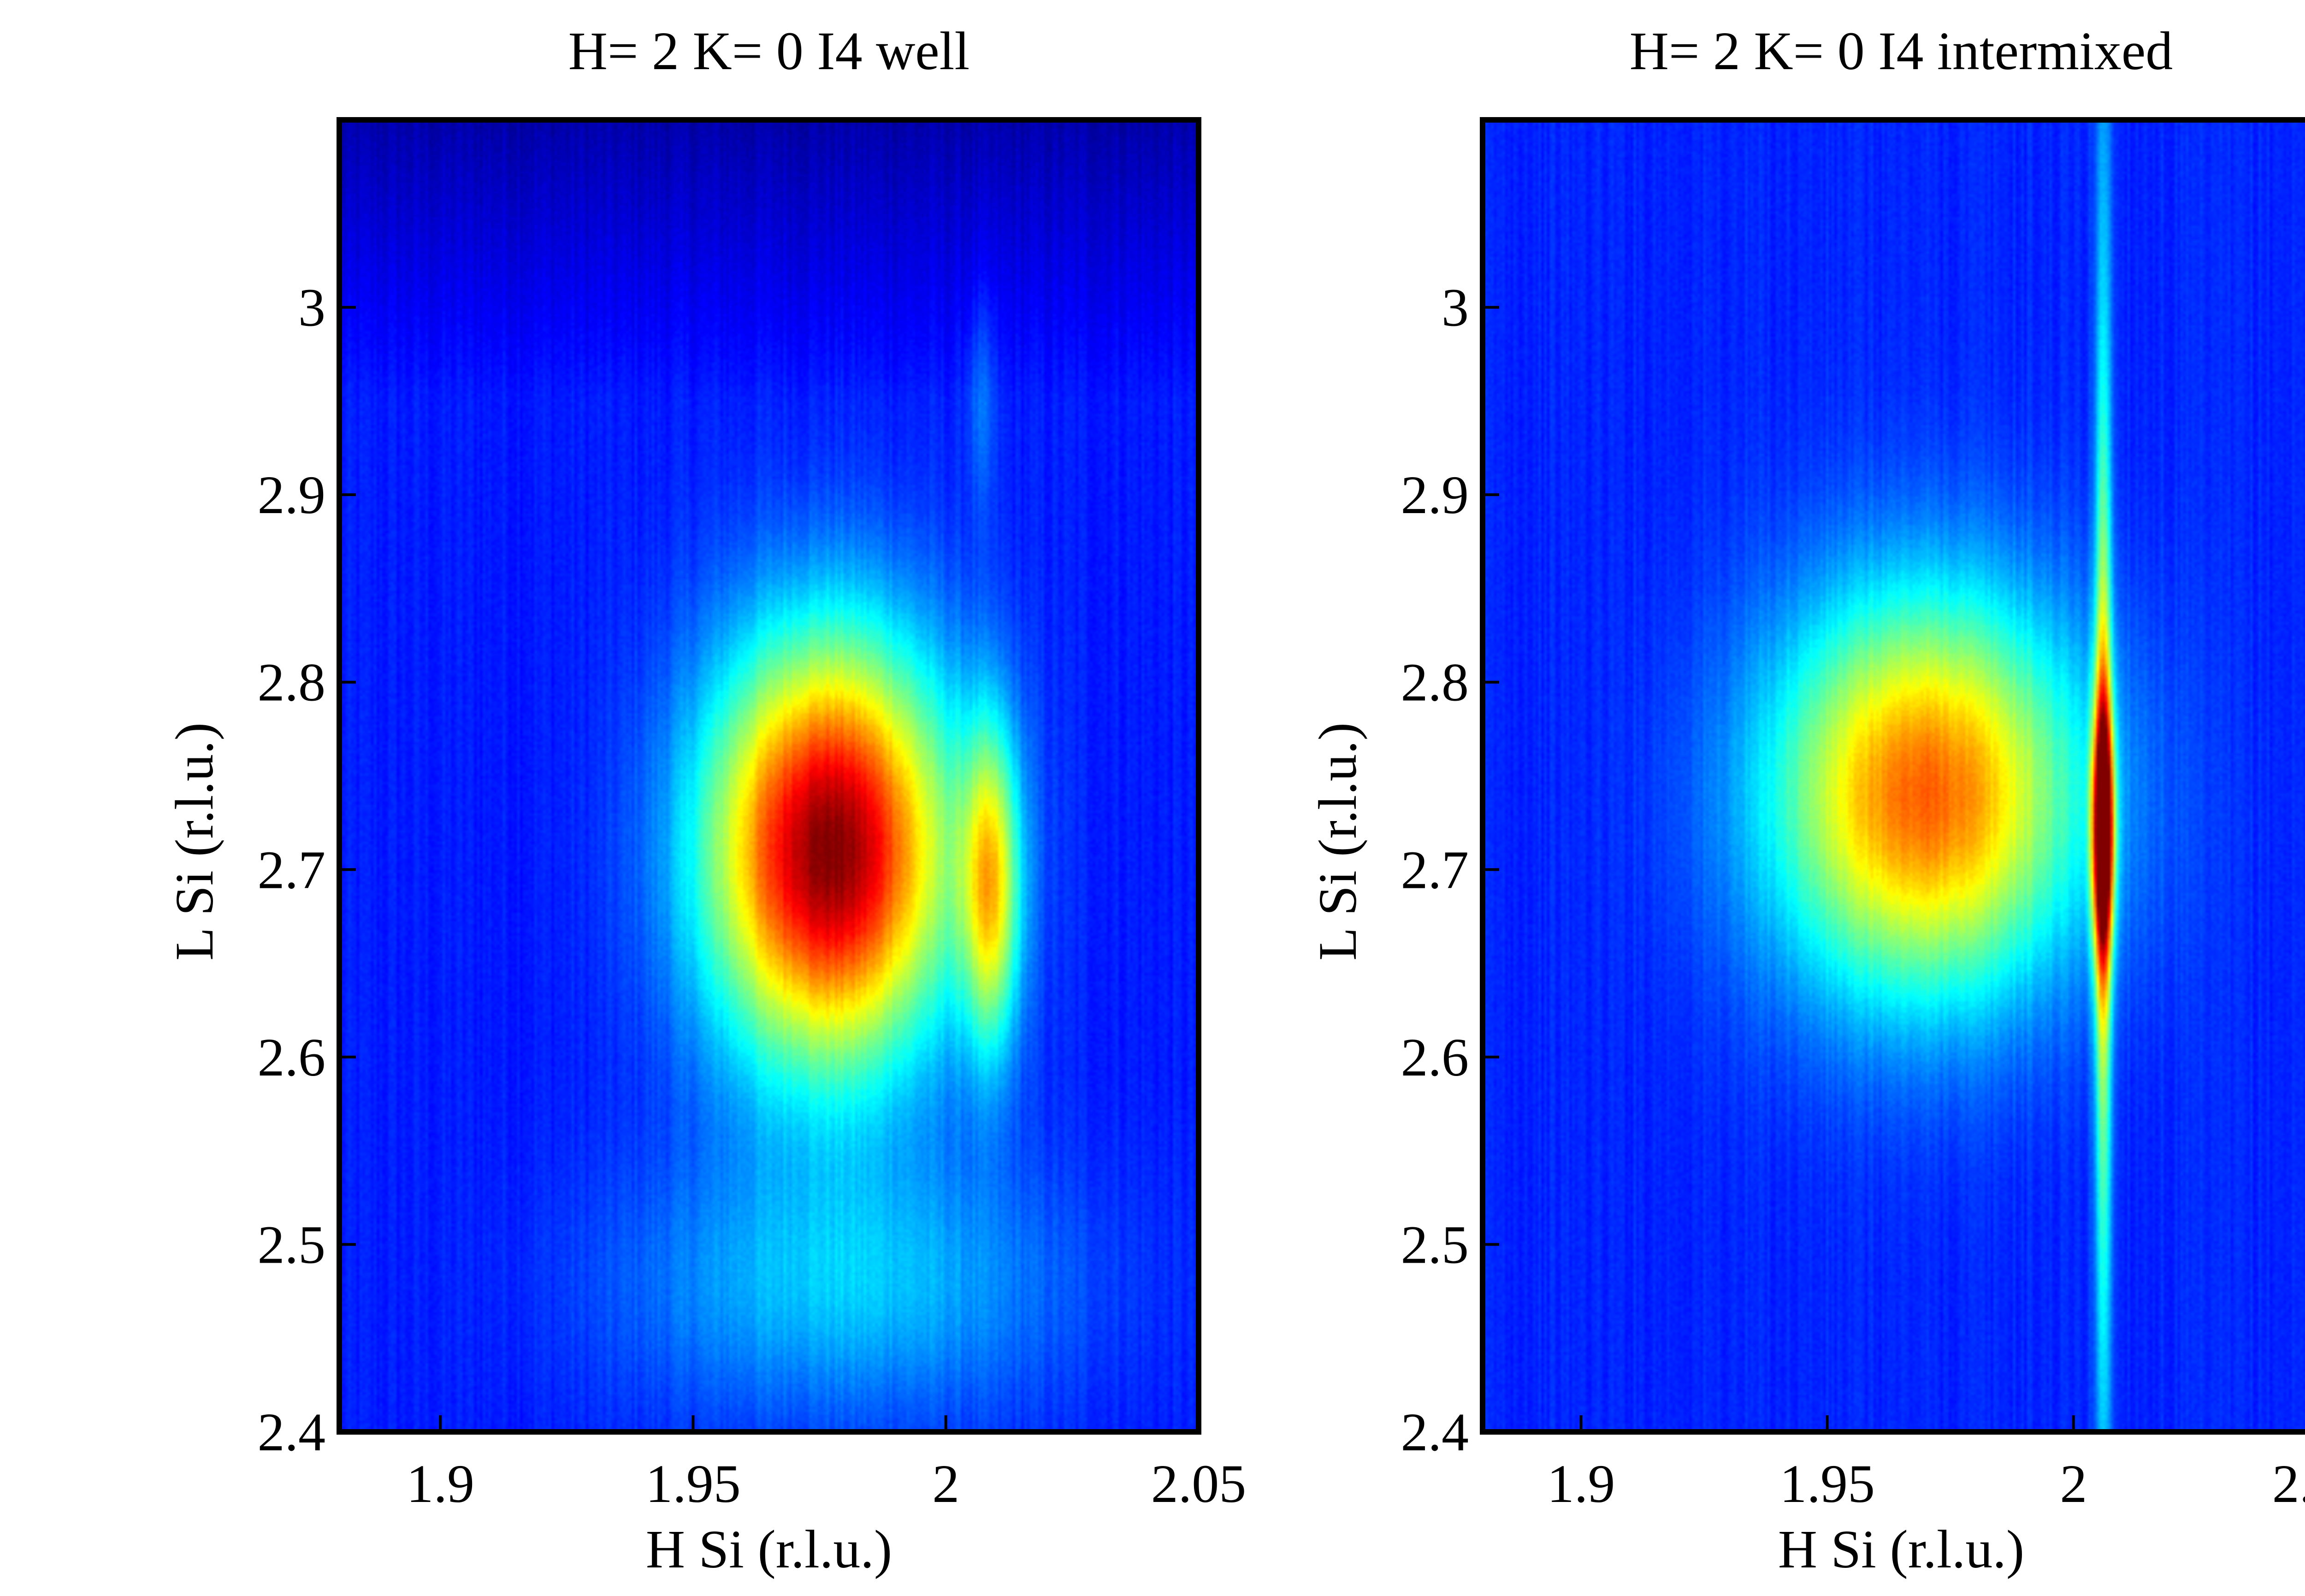  I want to click on chart-title: H= 2 K= 0 I4 well, so click(768, 51).